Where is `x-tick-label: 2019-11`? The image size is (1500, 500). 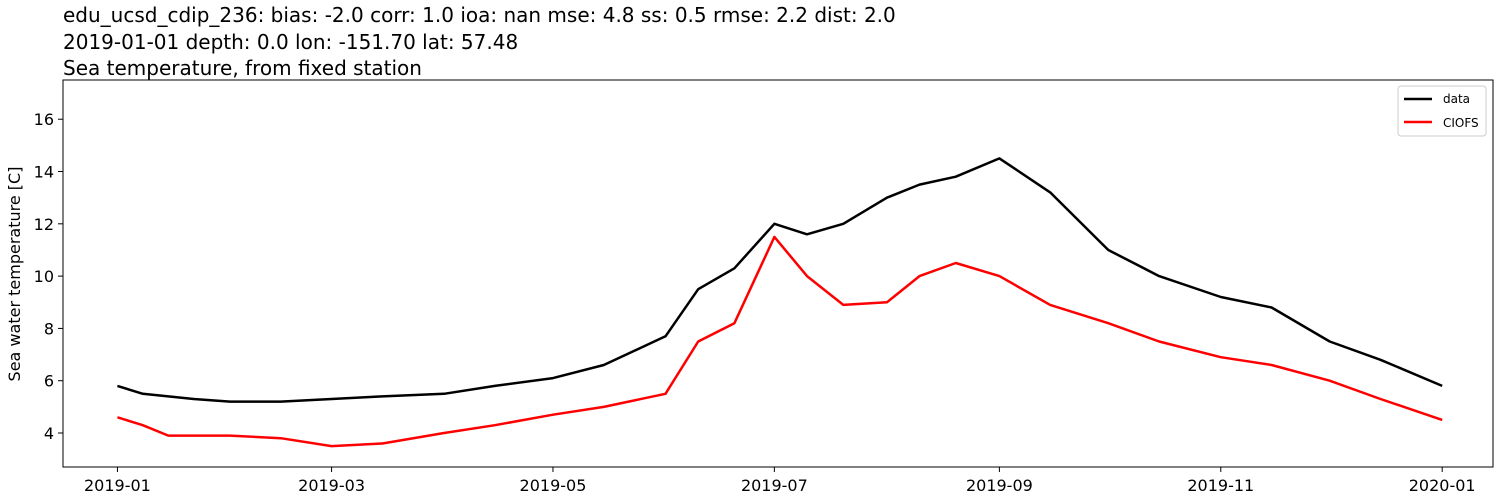
x-tick-label: 2019-11 is located at coordinates (1220, 485).